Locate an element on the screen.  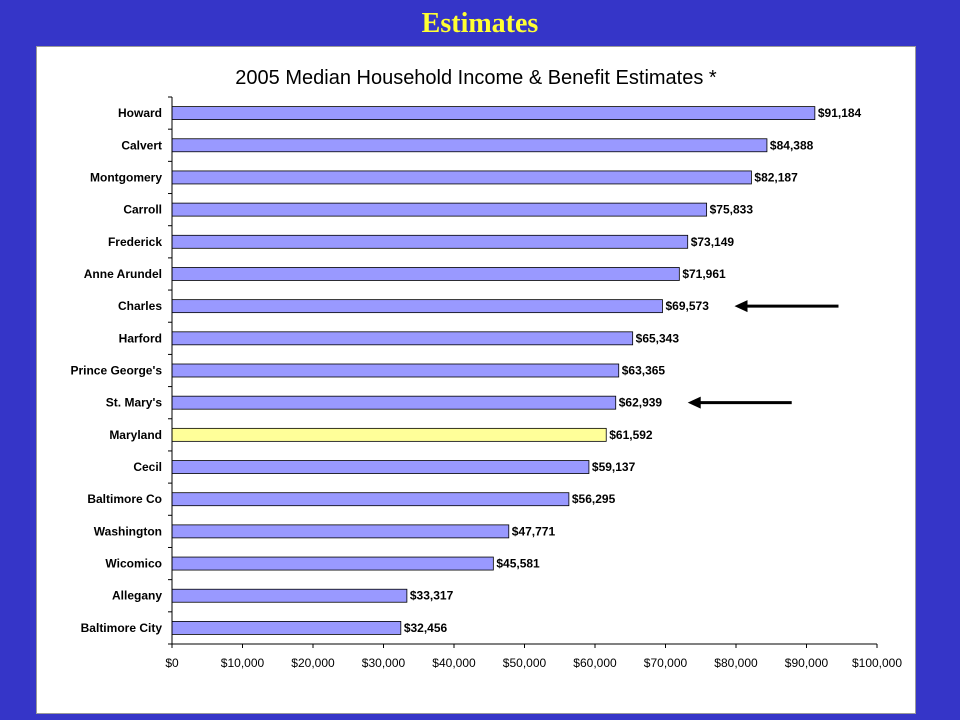
value-label: $33,317 is located at coordinates (432, 596).